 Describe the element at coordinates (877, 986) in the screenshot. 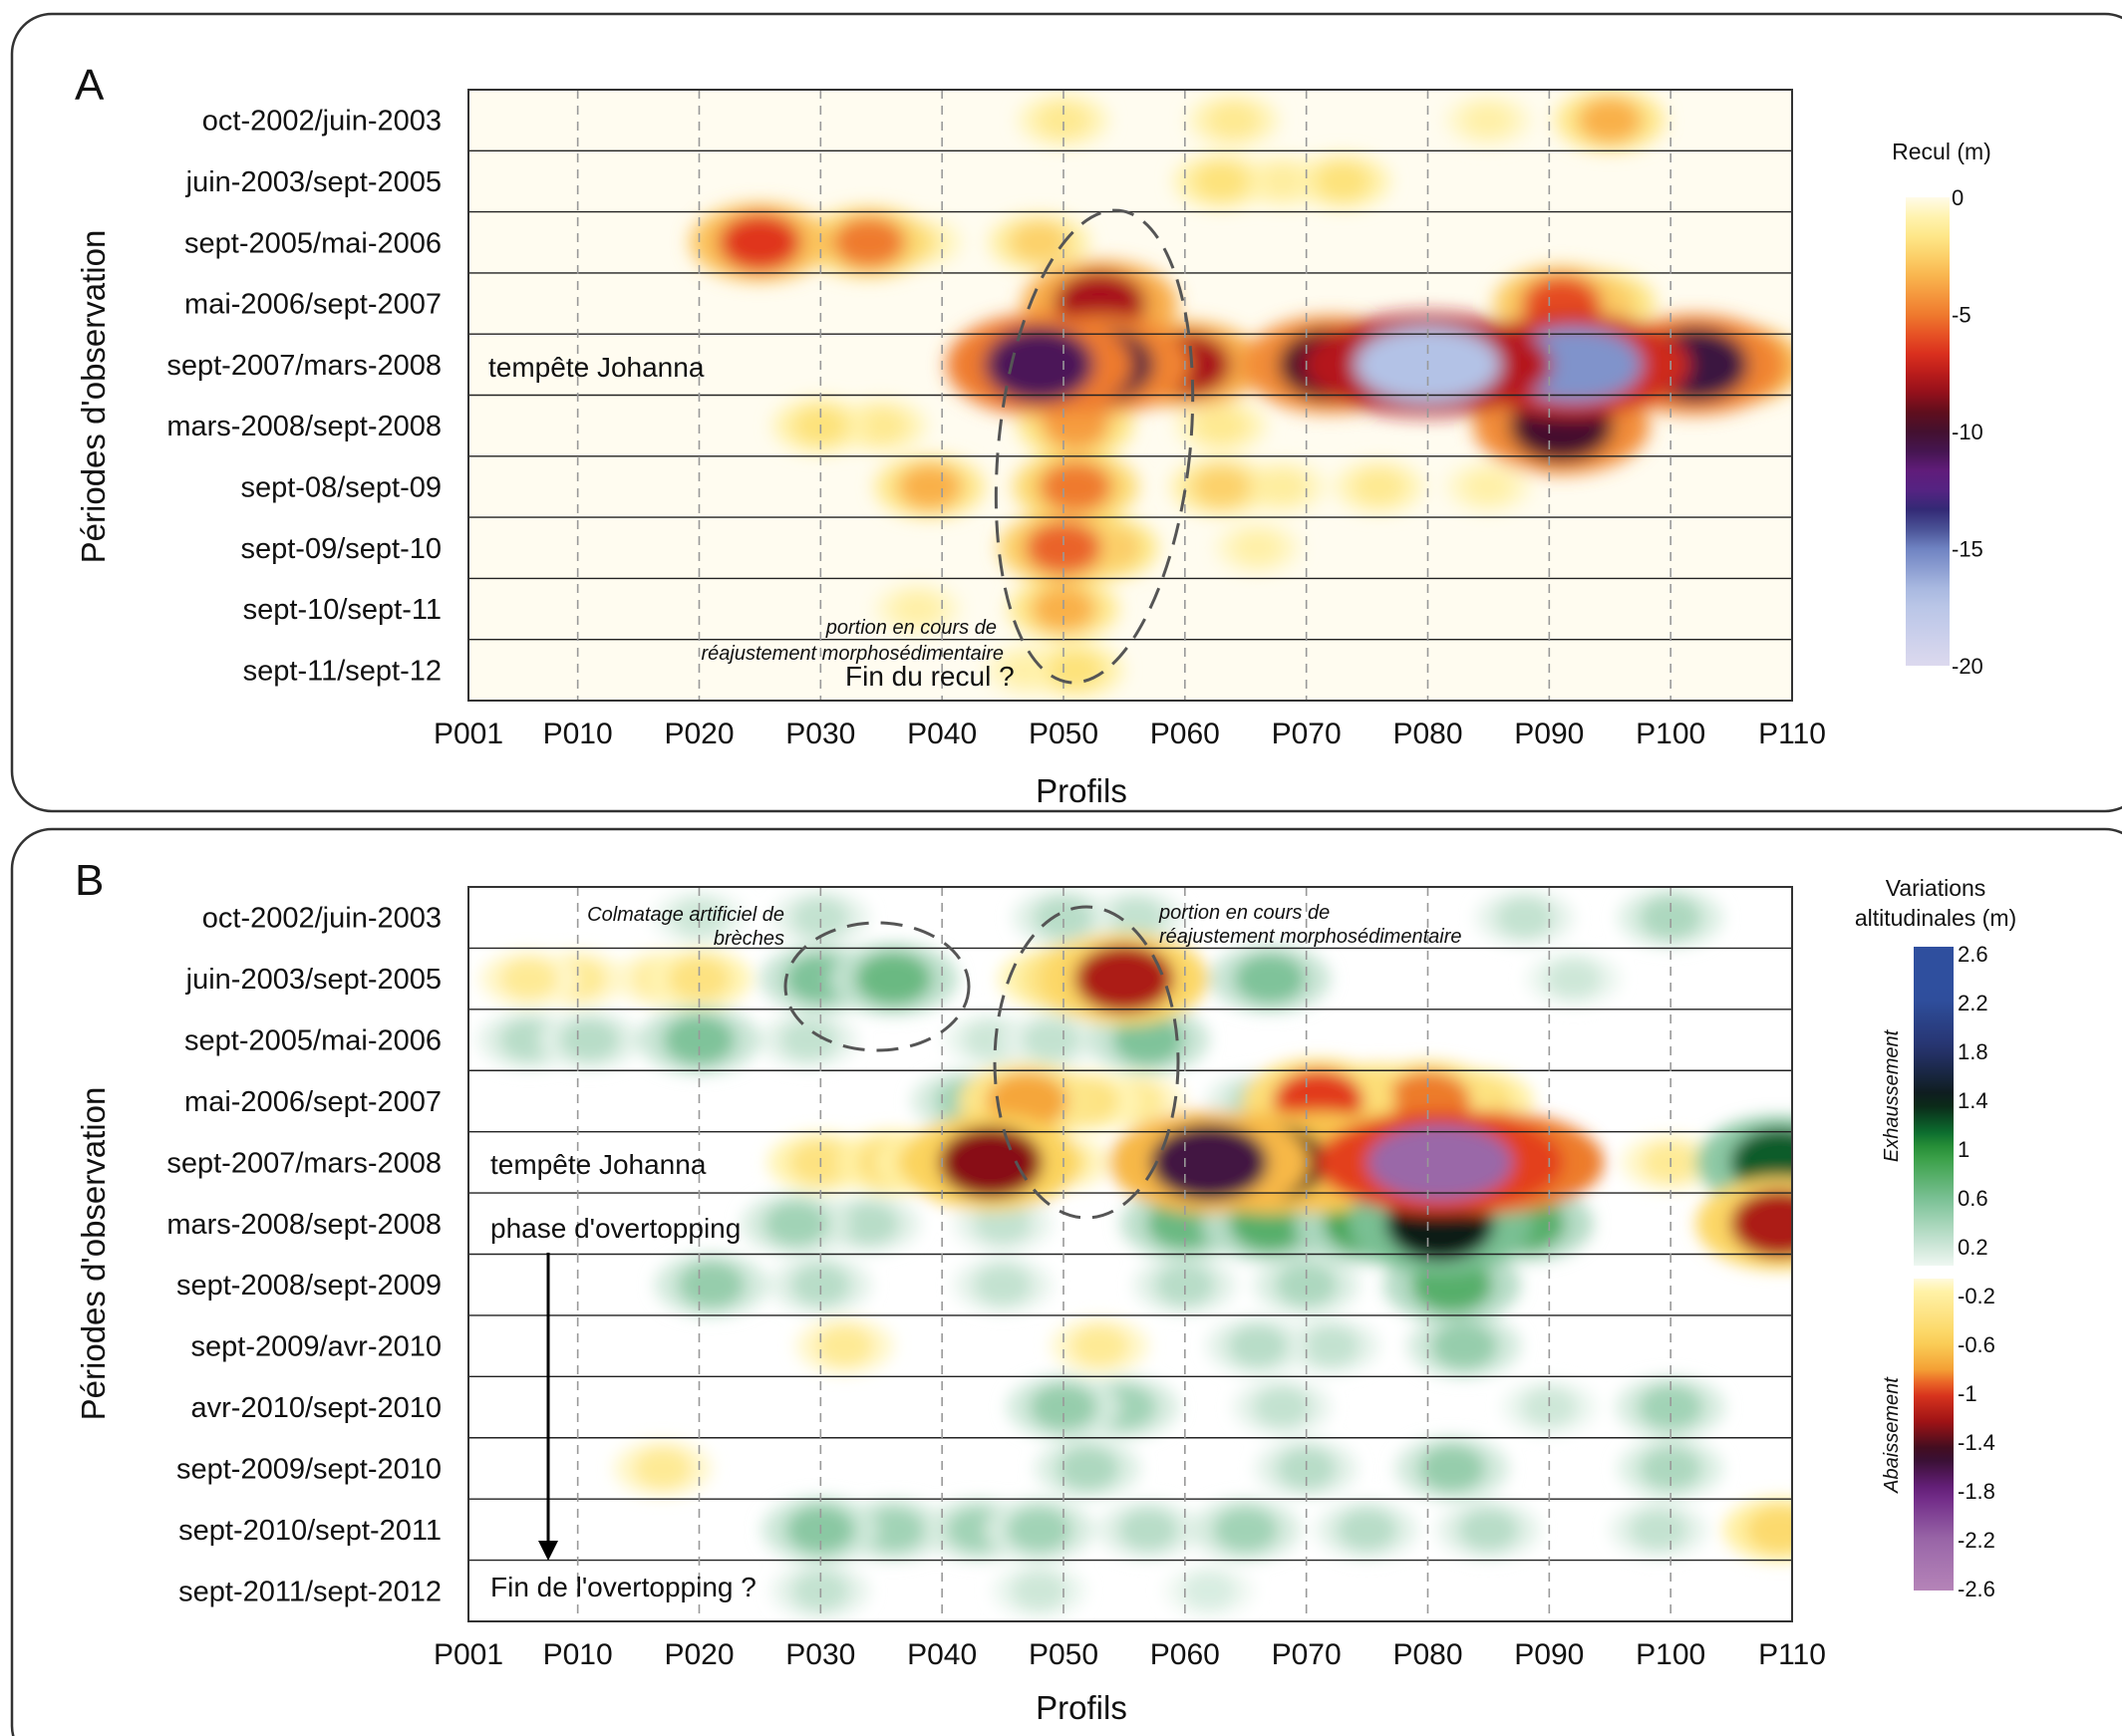

I see `panel-b-colmatage-ellipse` at that location.